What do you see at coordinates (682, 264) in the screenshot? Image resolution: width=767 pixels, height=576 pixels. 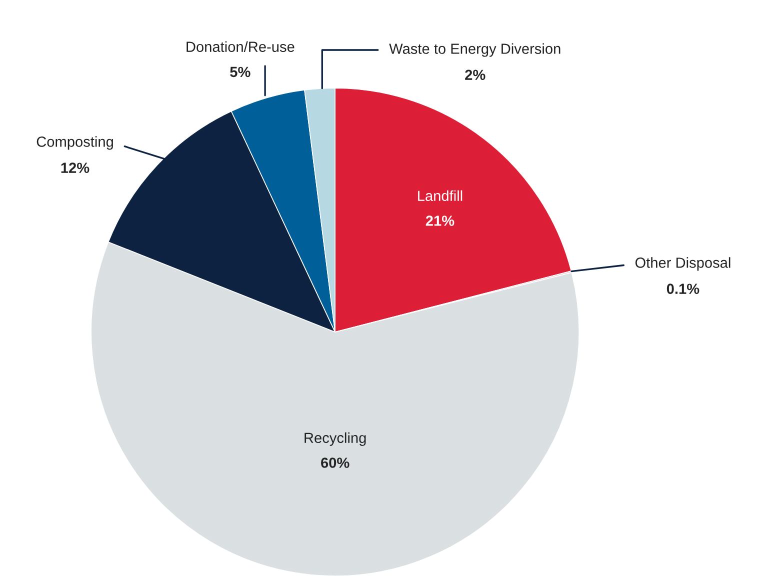 I see `slice-label: Other Disposal` at bounding box center [682, 264].